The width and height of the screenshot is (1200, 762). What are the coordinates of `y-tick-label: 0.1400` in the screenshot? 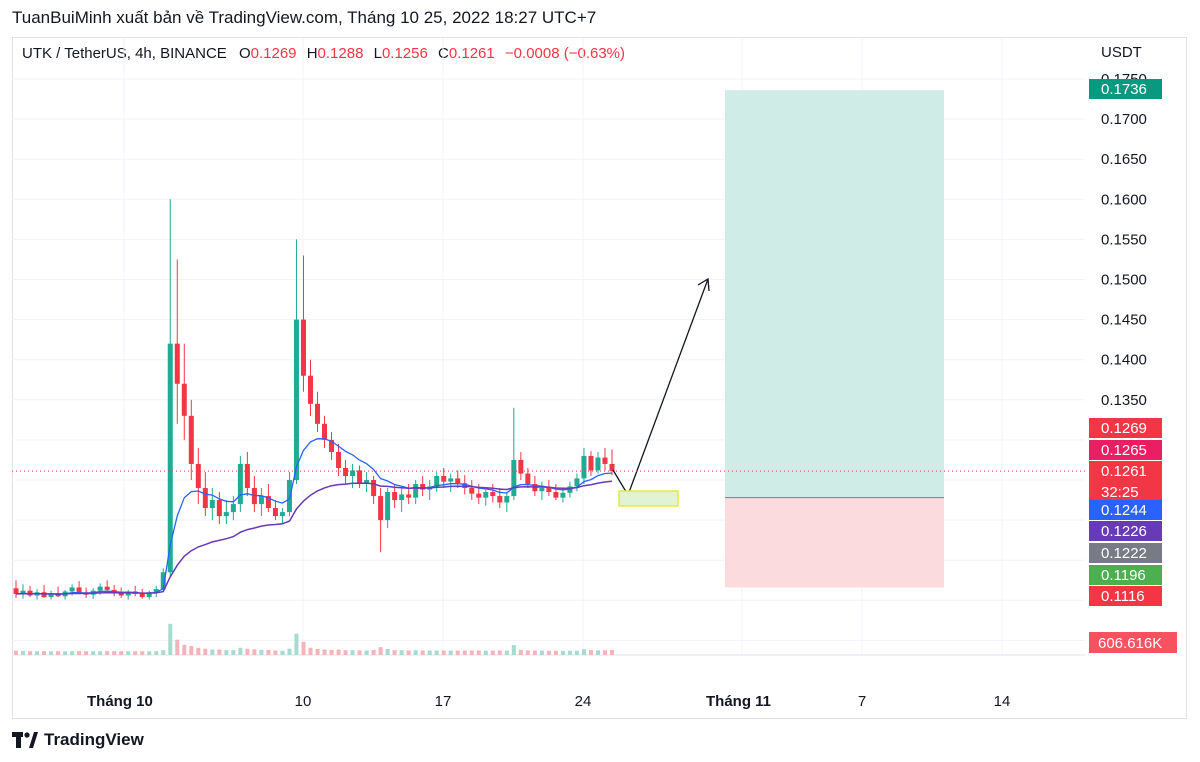 It's located at (1124, 360).